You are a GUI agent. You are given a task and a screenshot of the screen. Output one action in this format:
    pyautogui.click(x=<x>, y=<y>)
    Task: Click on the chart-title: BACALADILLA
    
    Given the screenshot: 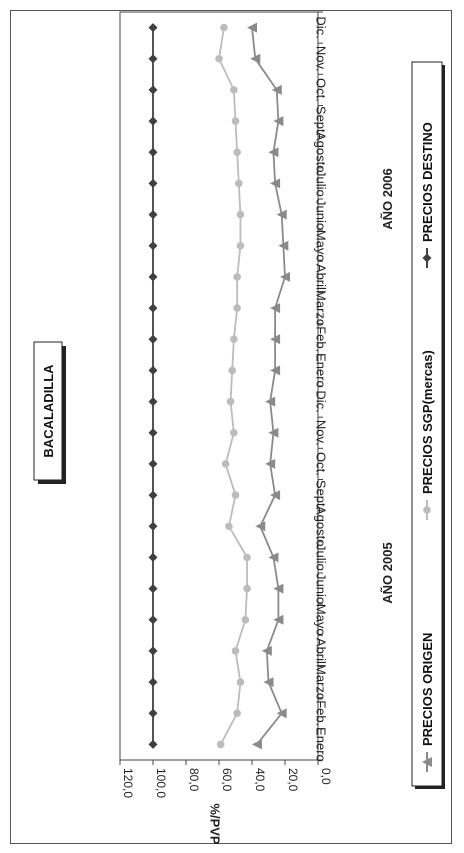 What is the action you would take?
    pyautogui.click(x=48, y=411)
    